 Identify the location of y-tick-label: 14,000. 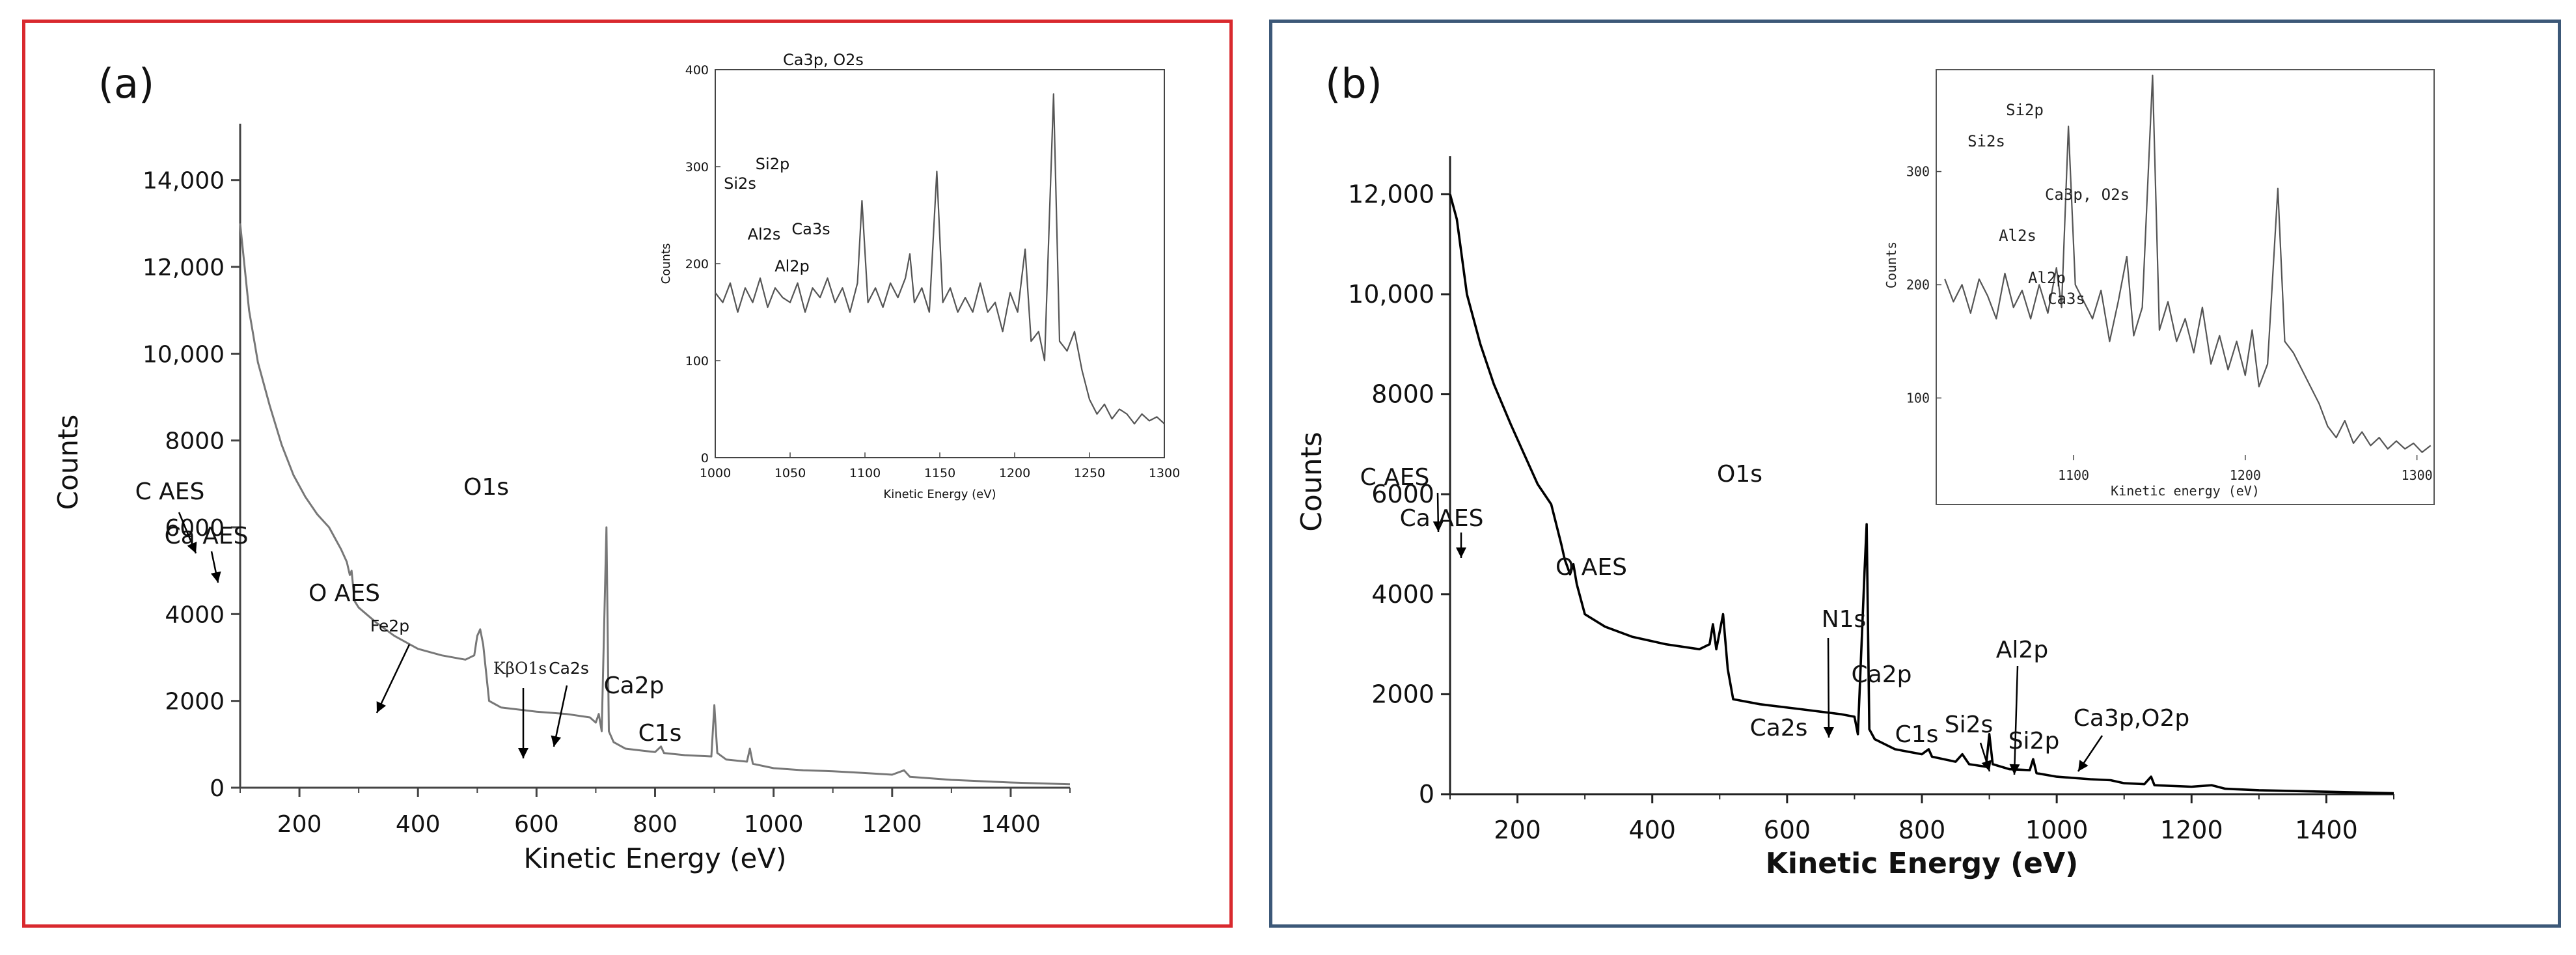
(184, 181).